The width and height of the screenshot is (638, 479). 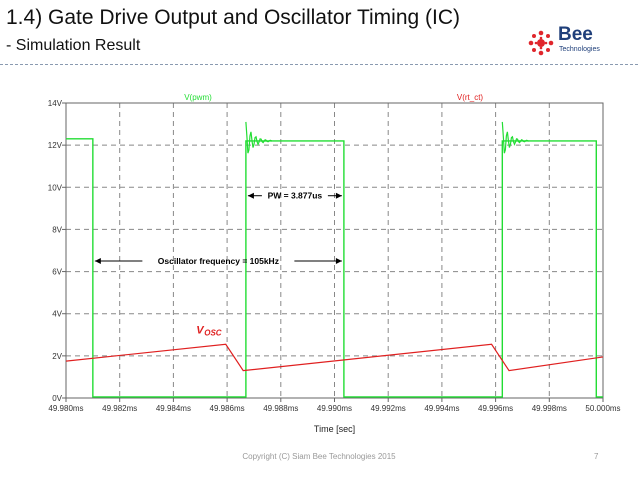 What do you see at coordinates (57, 229) in the screenshot?
I see `y-tick-label: 8V` at bounding box center [57, 229].